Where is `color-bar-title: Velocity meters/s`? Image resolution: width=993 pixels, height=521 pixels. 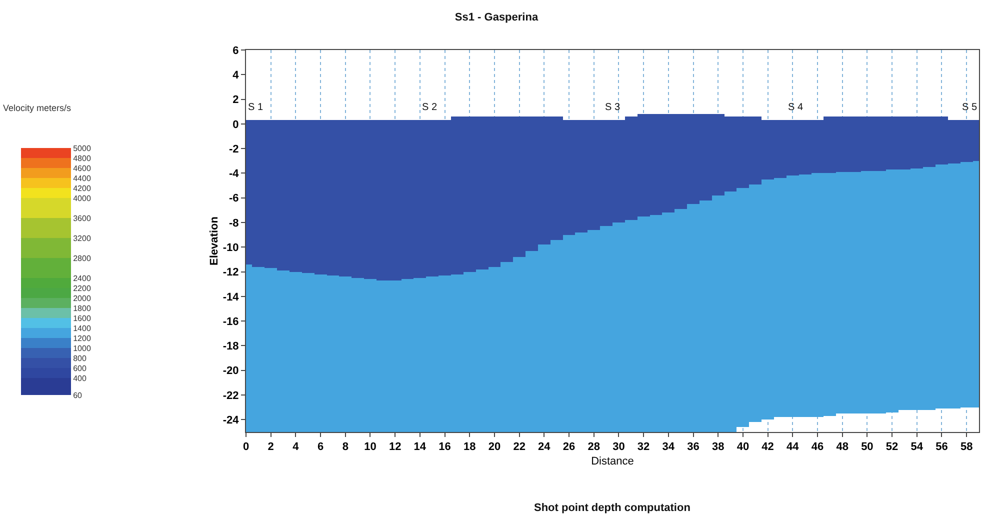 color-bar-title: Velocity meters/s is located at coordinates (37, 108).